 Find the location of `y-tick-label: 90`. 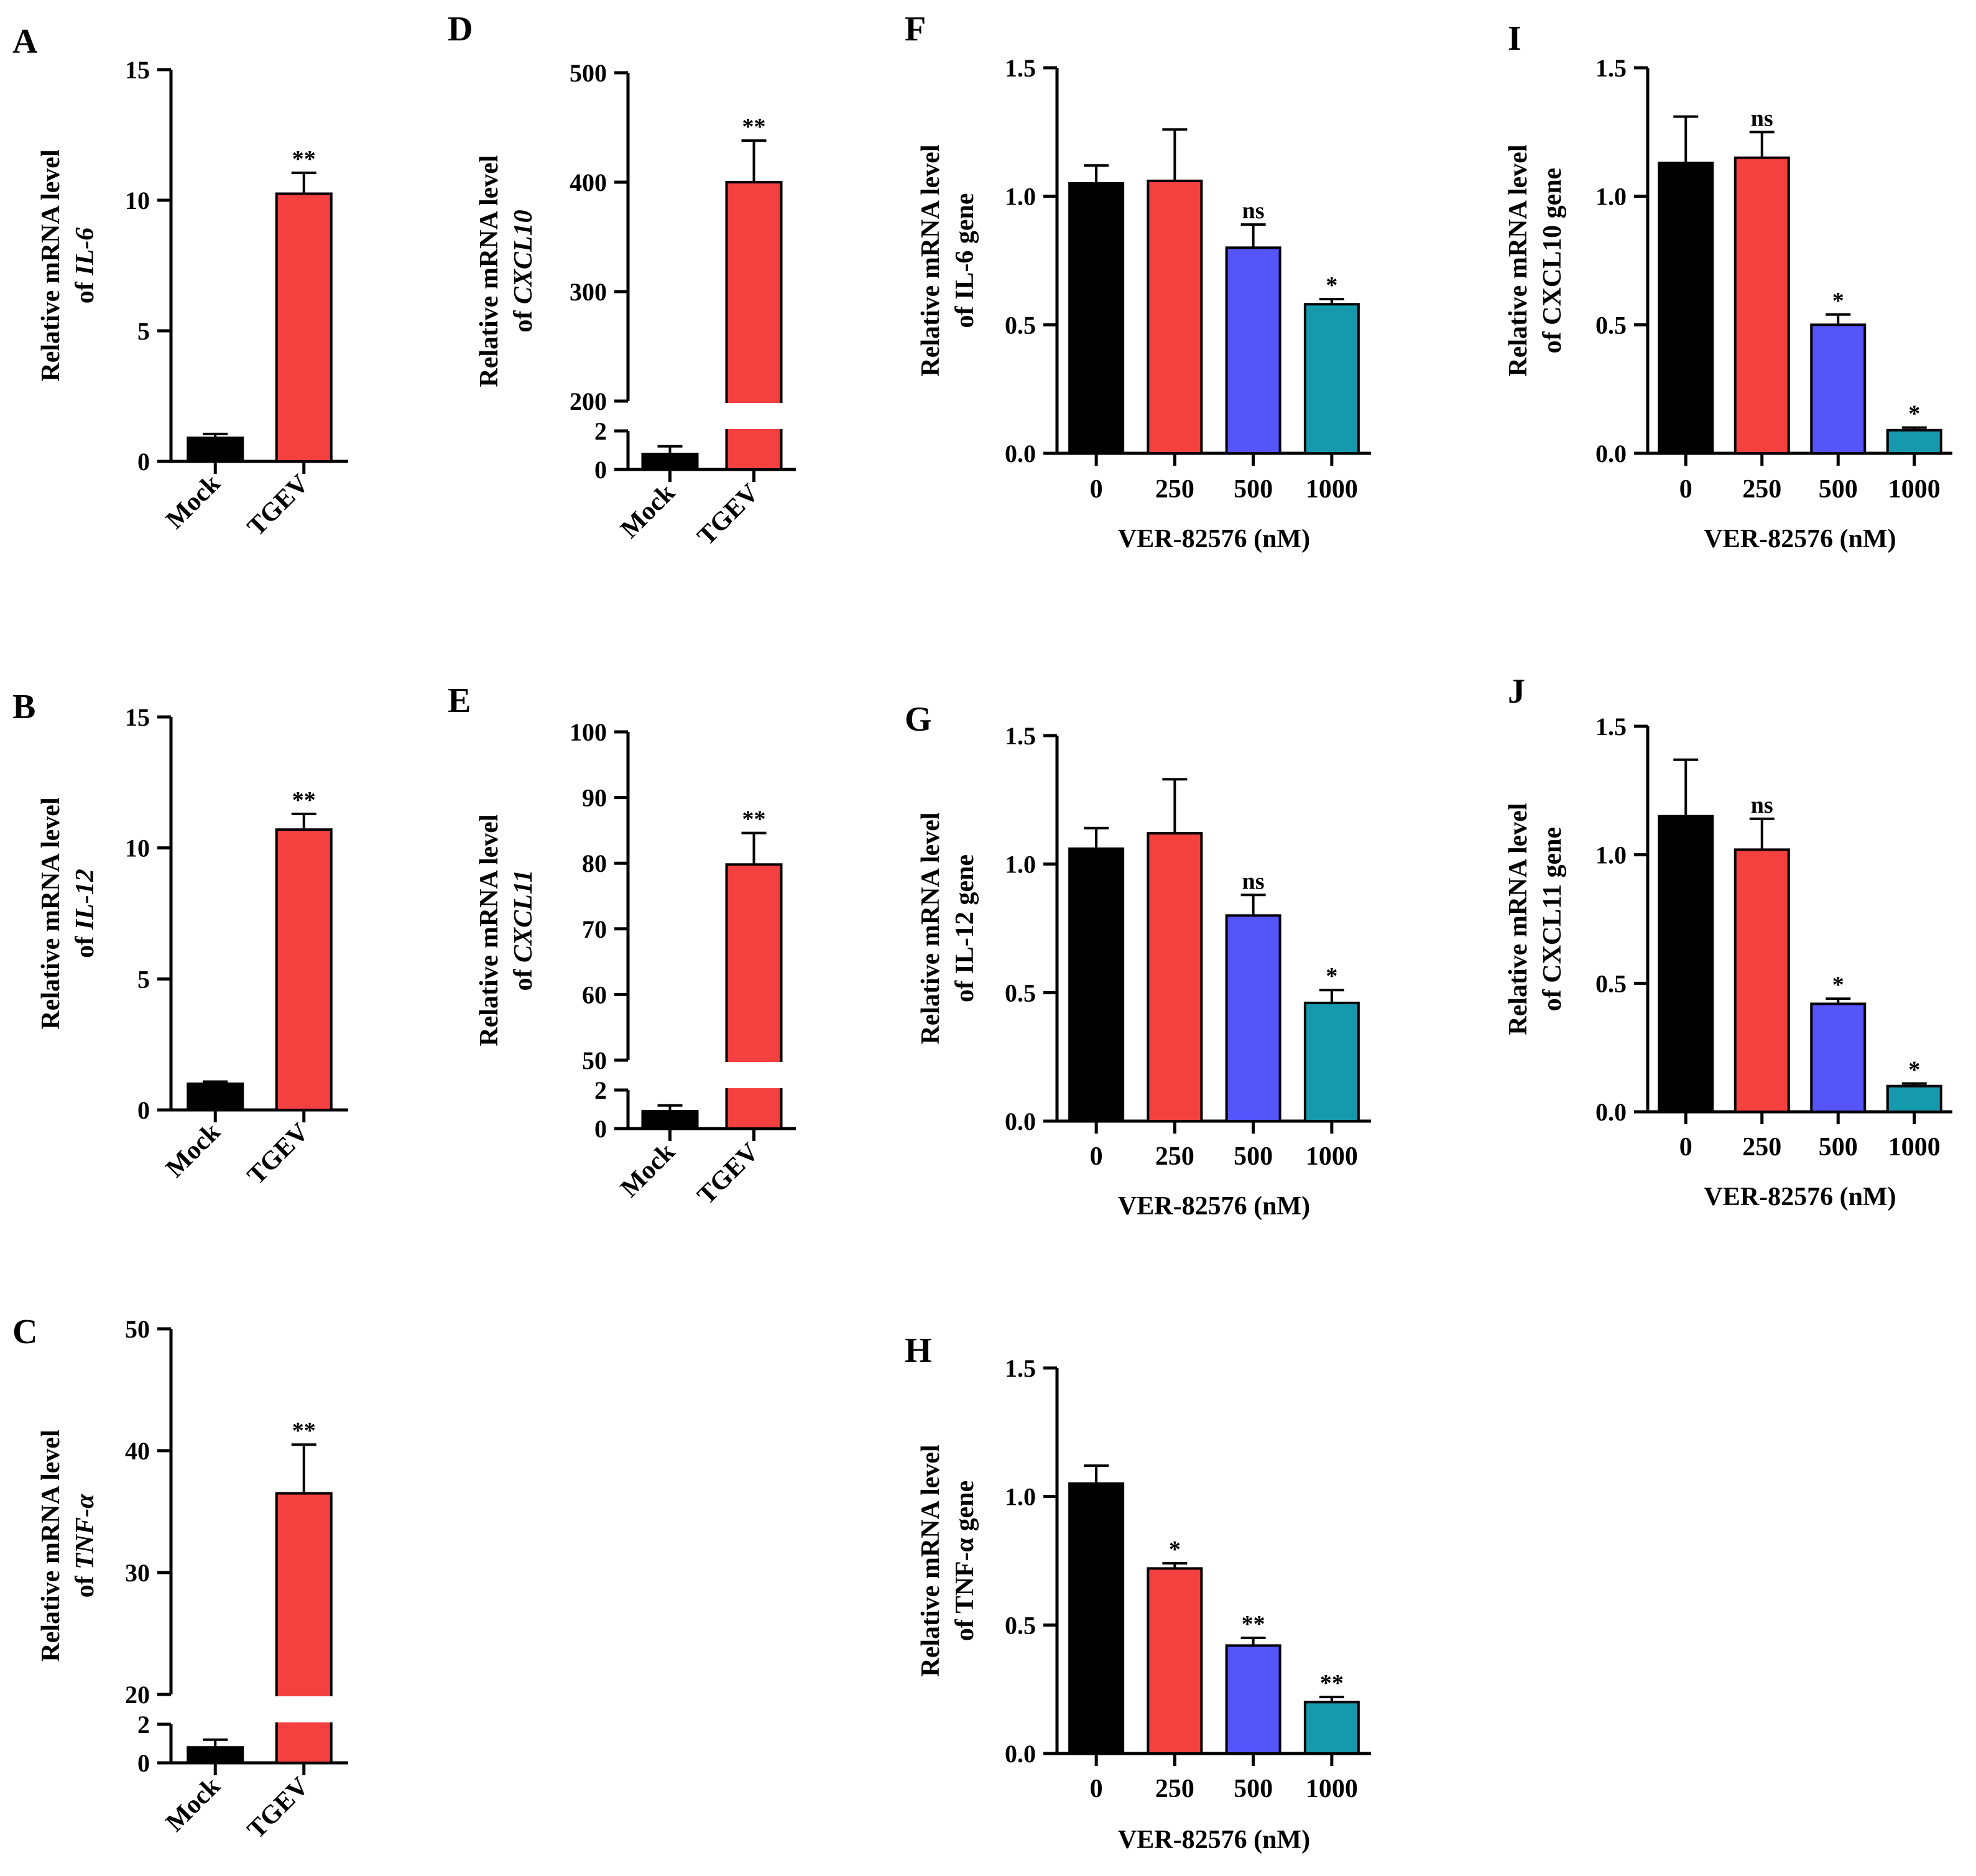

y-tick-label: 90 is located at coordinates (594, 798).